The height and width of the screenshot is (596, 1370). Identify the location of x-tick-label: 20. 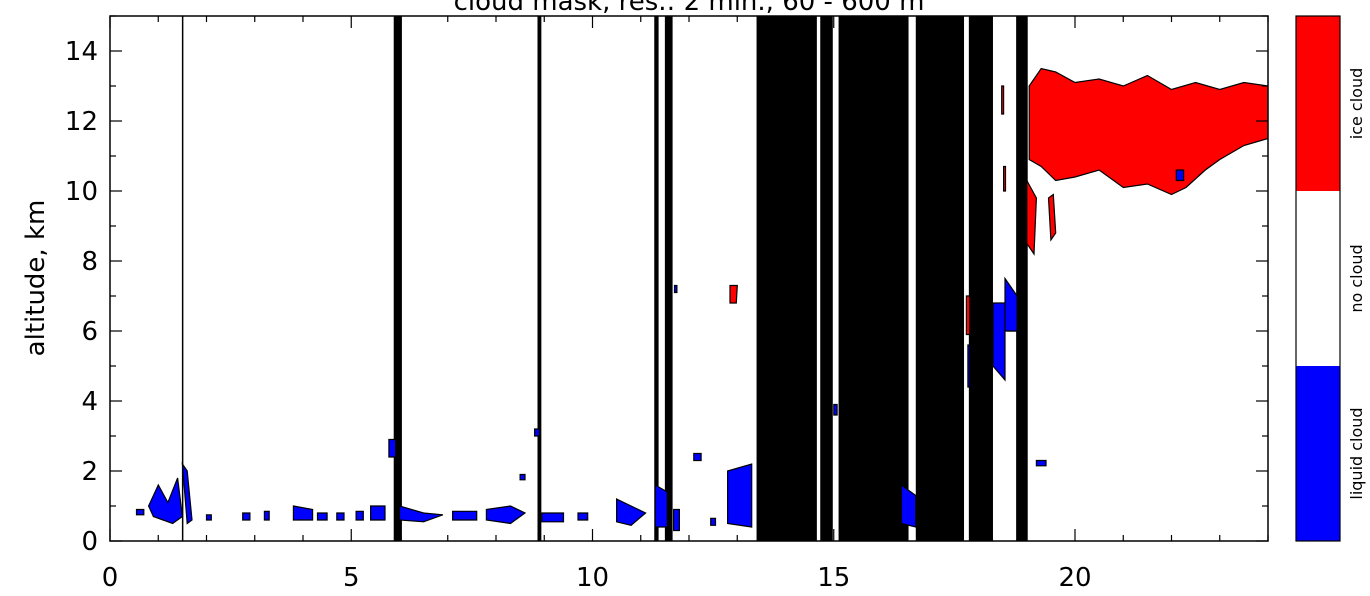
(1074, 578).